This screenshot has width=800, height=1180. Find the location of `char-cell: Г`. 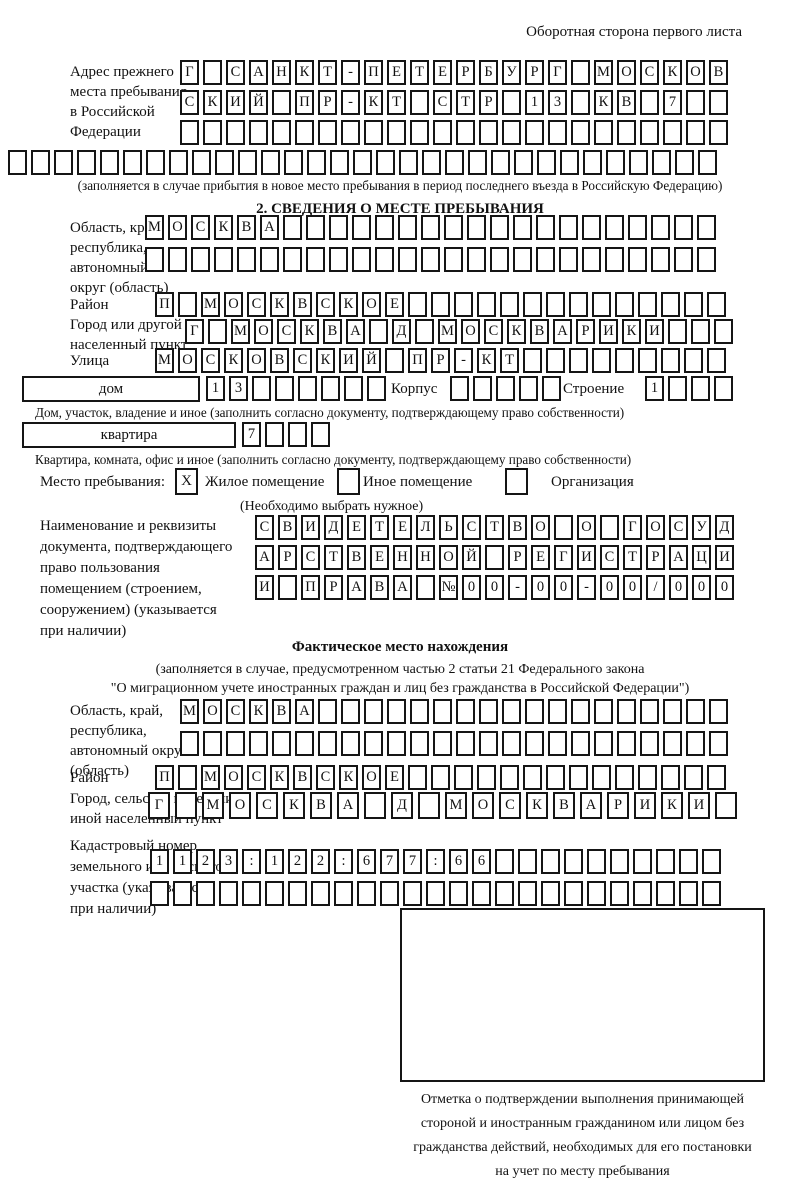

char-cell: Г is located at coordinates (563, 557).